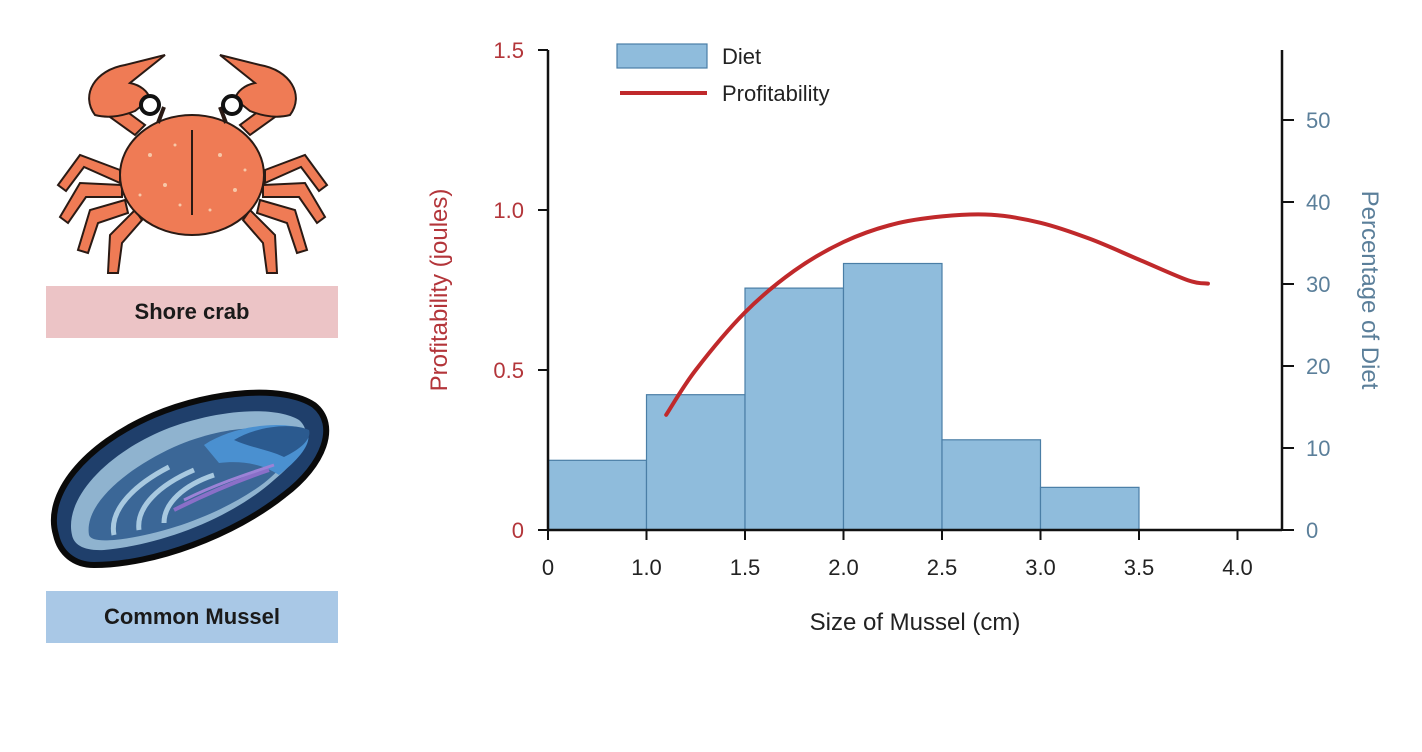 Image resolution: width=1422 pixels, height=752 pixels. Describe the element at coordinates (1312, 530) in the screenshot. I see `right-tick-label-0: 0` at that location.